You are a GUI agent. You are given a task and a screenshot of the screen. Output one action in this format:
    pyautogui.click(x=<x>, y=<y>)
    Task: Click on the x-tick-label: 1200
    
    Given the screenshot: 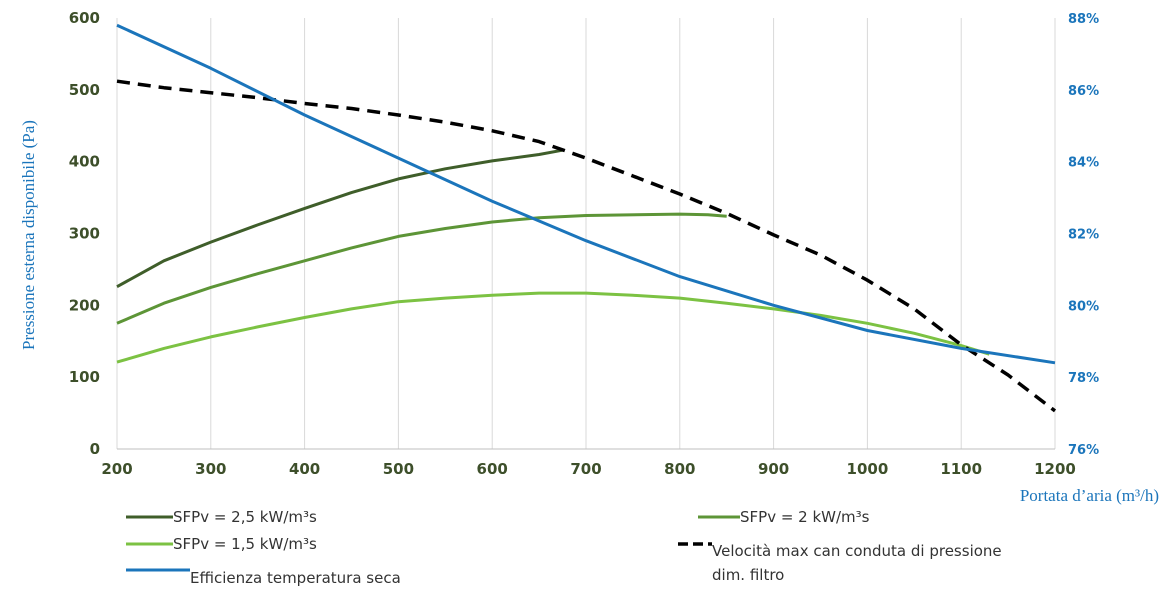 What is the action you would take?
    pyautogui.click(x=1055, y=469)
    